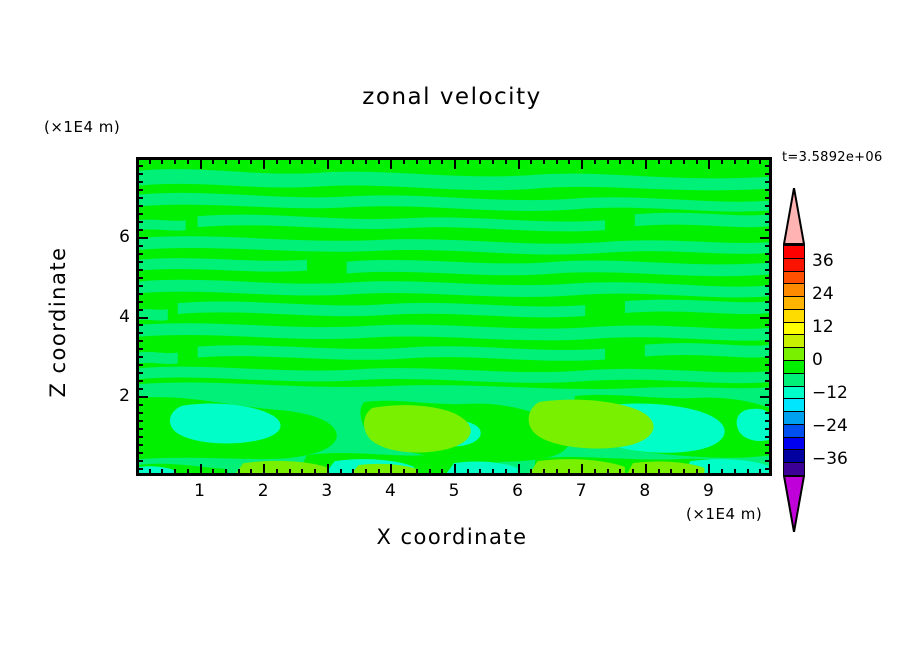  What do you see at coordinates (113, 316) in the screenshot?
I see `y-axis-tick-labels: 2 4 6` at bounding box center [113, 316].